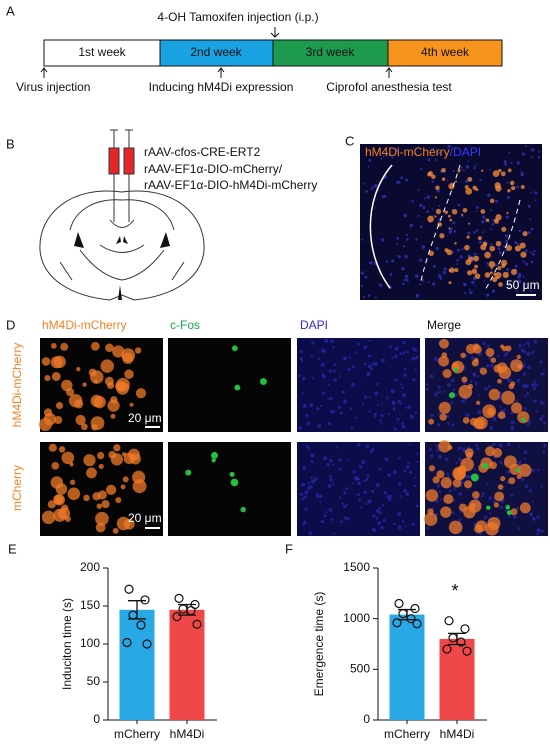  Describe the element at coordinates (90, 643) in the screenshot. I see `y-tick-label: 100` at that location.